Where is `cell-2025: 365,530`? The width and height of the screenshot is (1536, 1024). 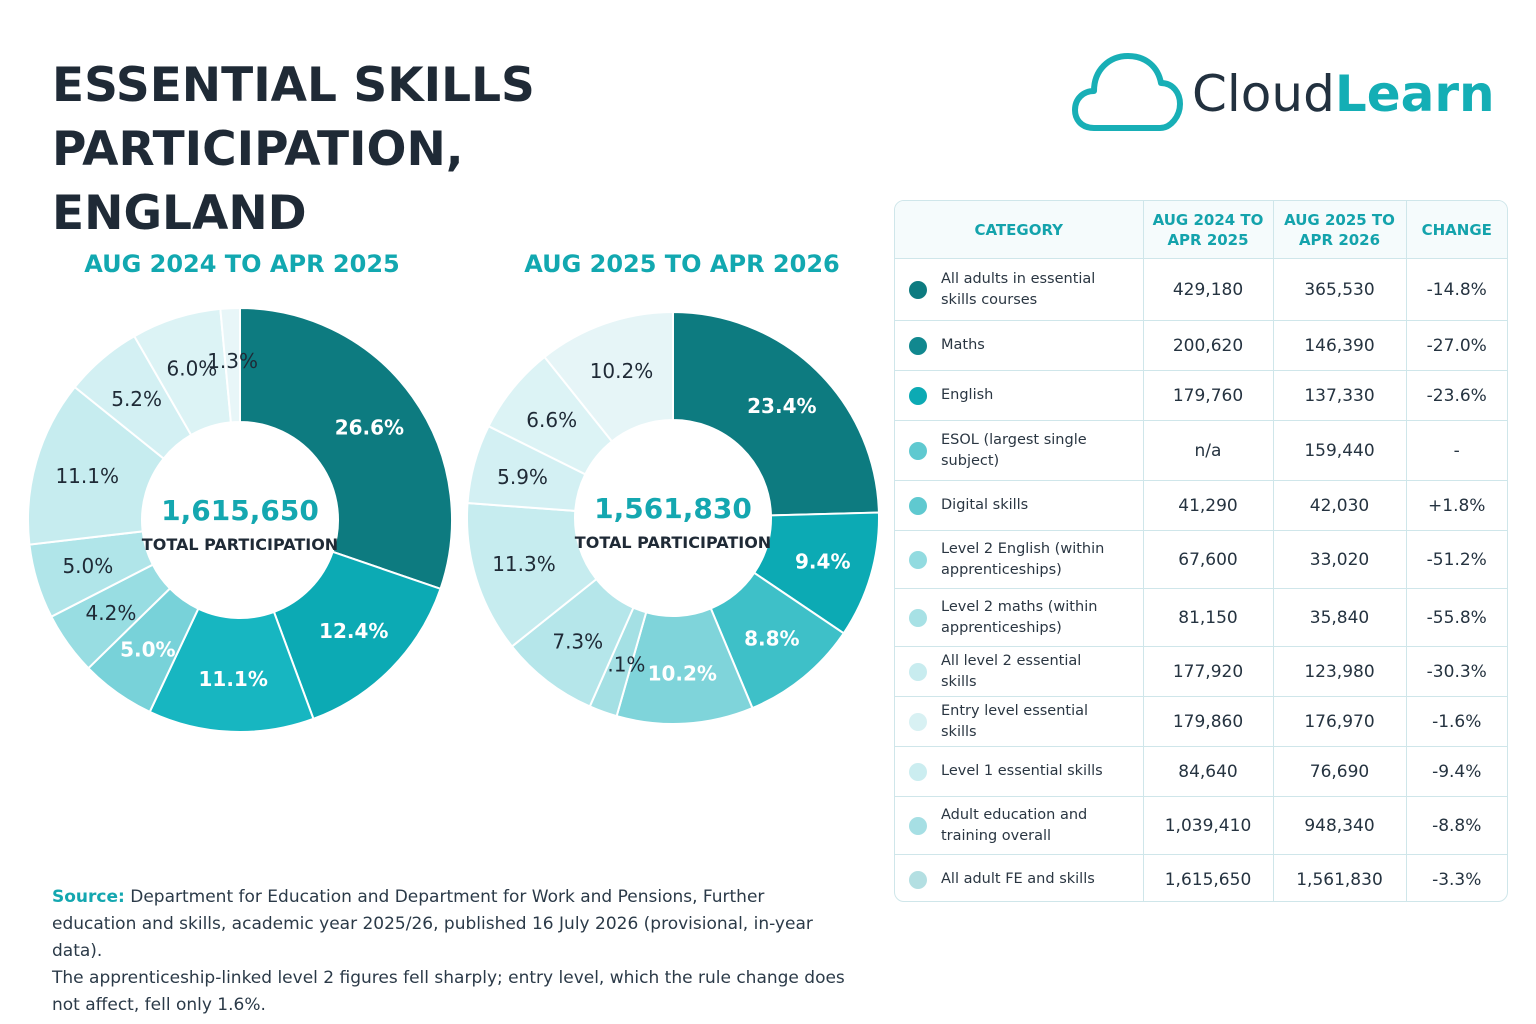 cell-2025: 365,530 is located at coordinates (1339, 289).